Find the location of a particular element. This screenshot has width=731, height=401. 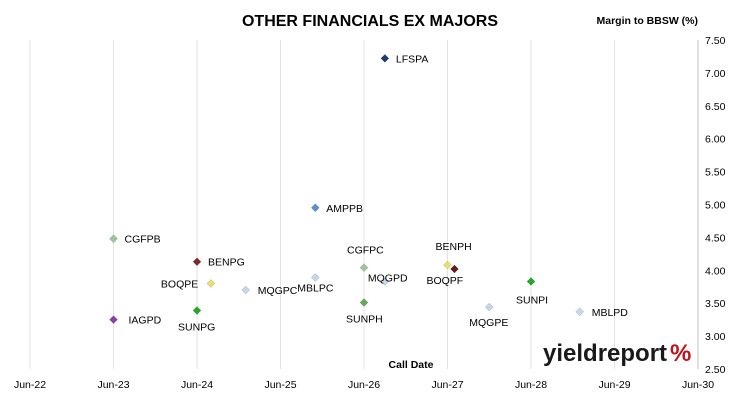

x-tick-label: Jun-23 is located at coordinates (113, 385).